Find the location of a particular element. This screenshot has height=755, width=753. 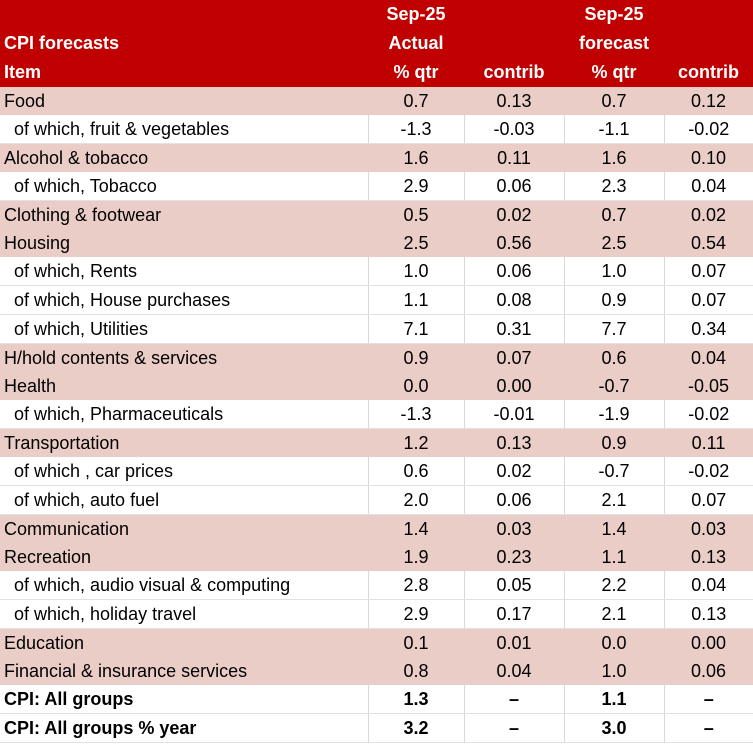

forecast-qtr-cell: -0.7 is located at coordinates (614, 386).